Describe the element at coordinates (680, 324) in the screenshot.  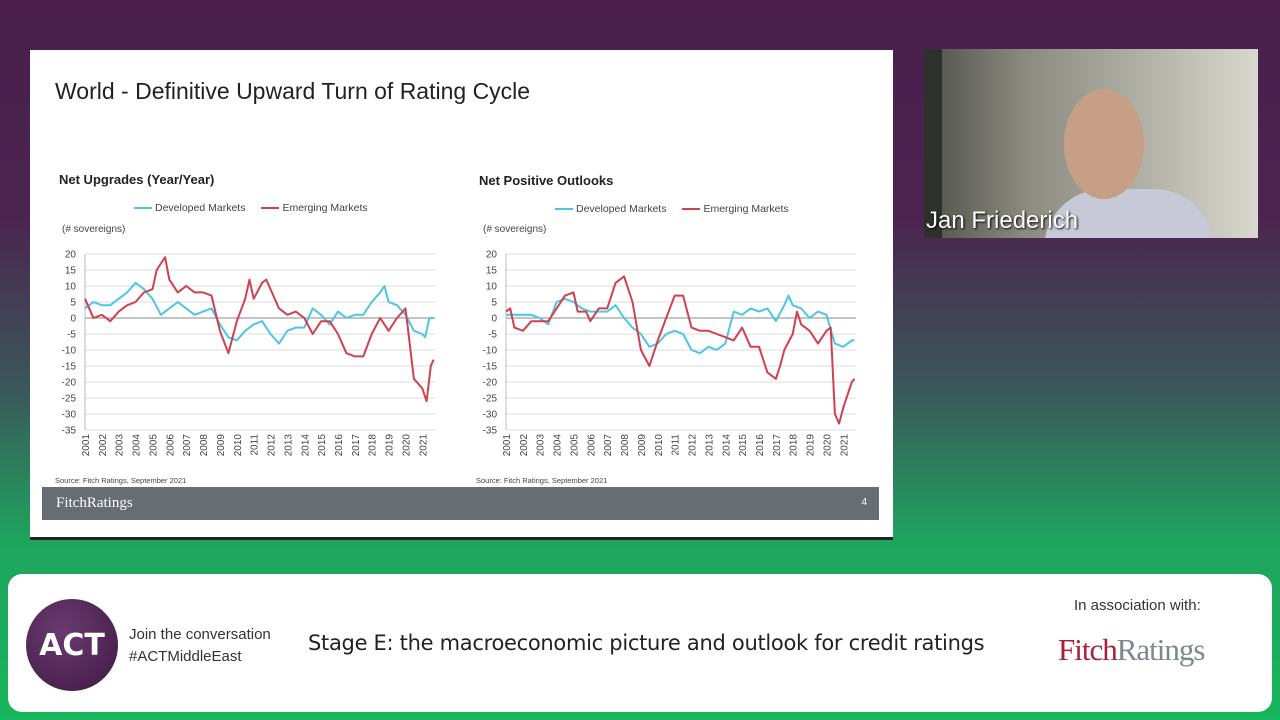
I see `developed-markets-line` at that location.